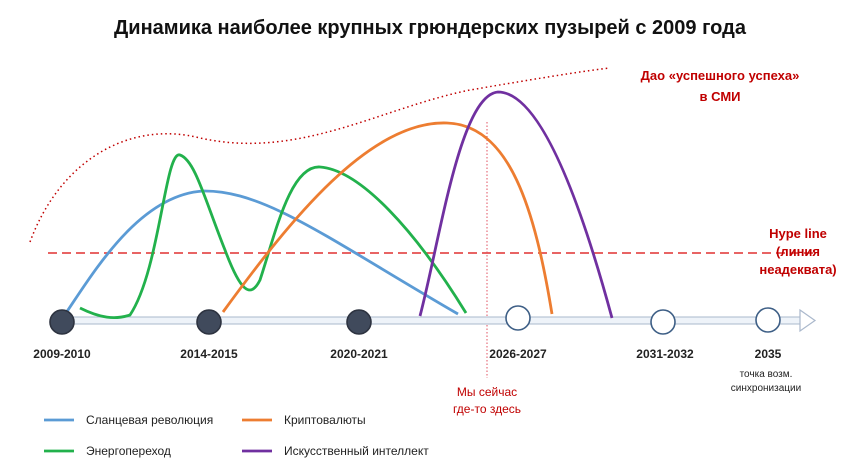  Describe the element at coordinates (359, 354) in the screenshot. I see `timeline-label: 2020-2021` at that location.